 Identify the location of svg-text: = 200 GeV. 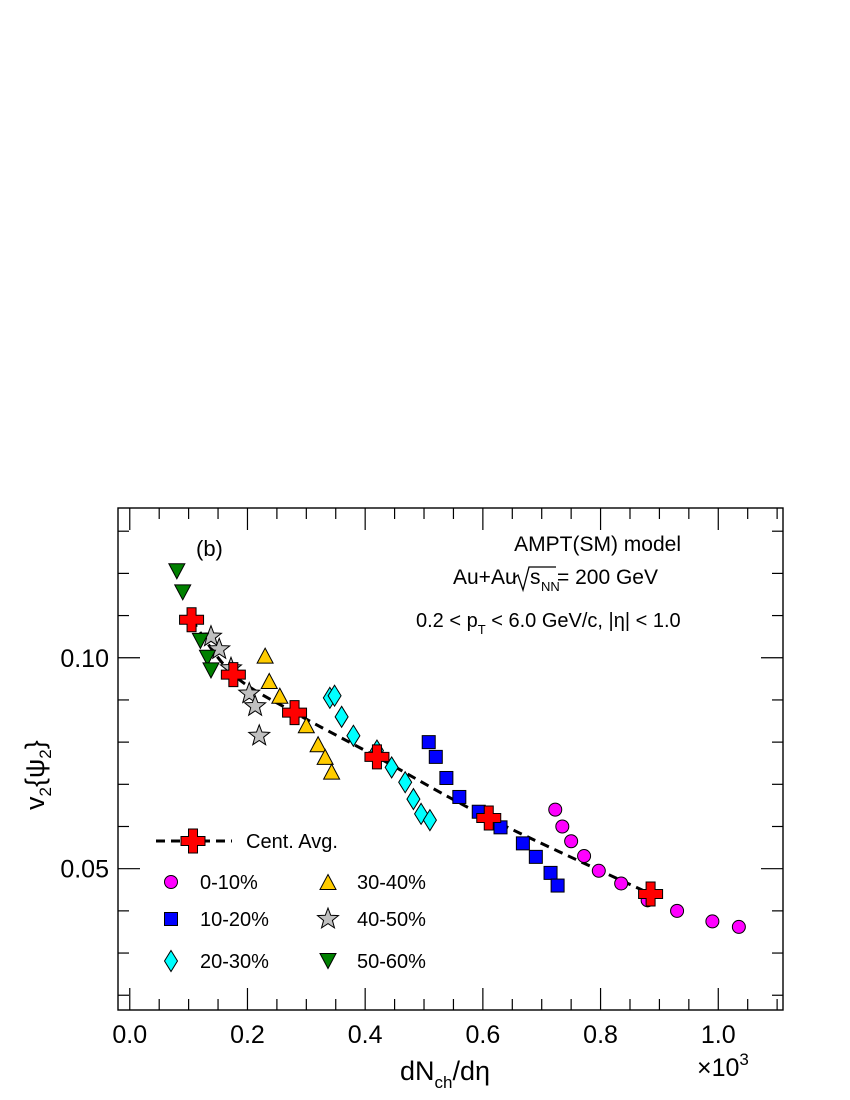
(607, 577).